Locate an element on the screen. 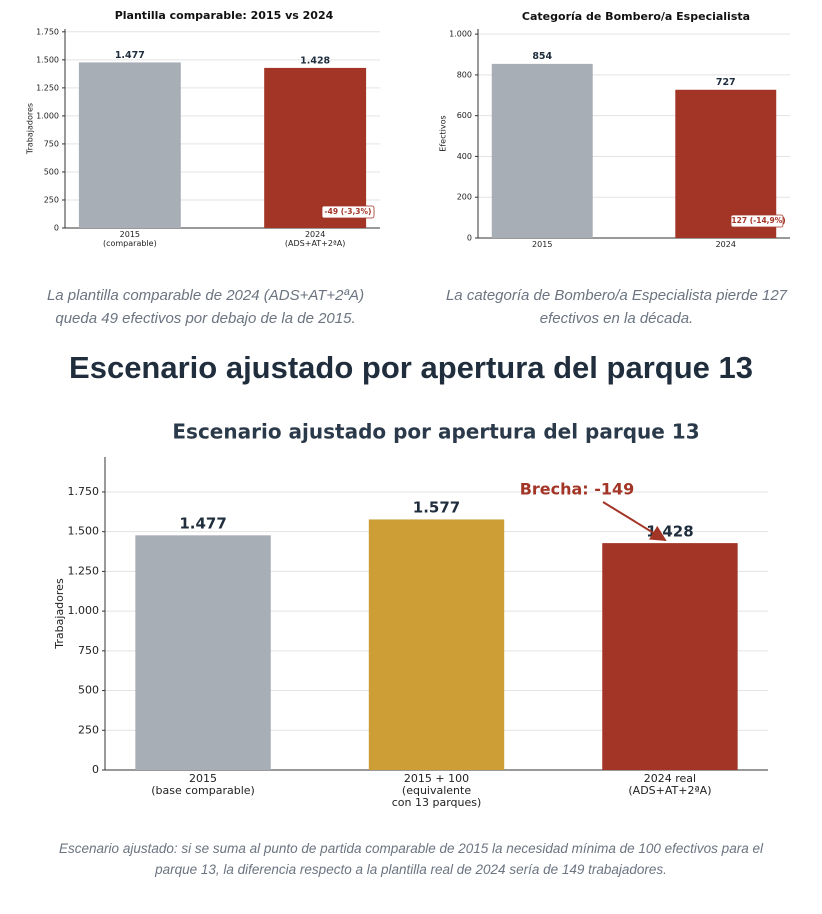 The width and height of the screenshot is (822, 914). annotation: -49 (-3,3%) is located at coordinates (348, 211).